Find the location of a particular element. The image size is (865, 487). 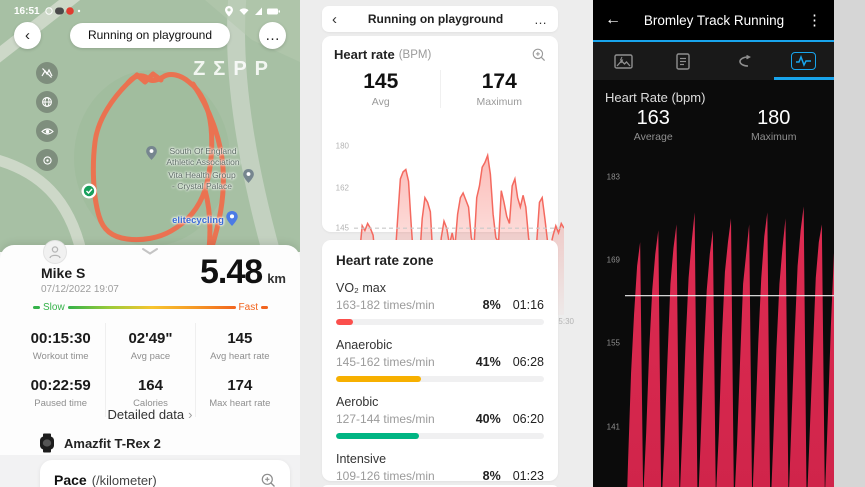

garmin-hr-values: 163 Average 180 Maximum is located at coordinates (713, 125).